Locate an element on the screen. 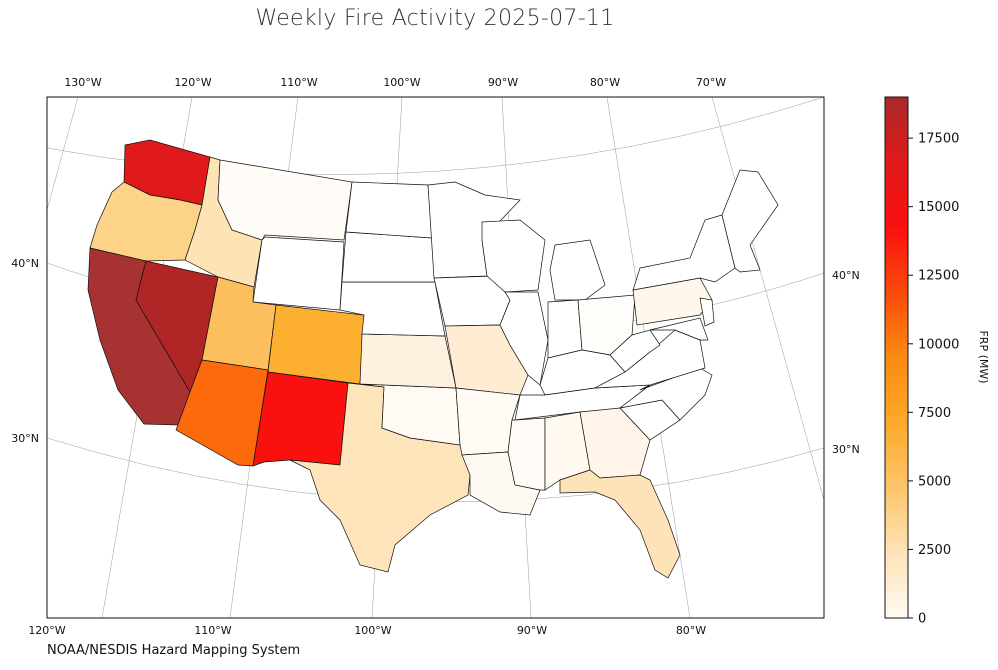 The height and width of the screenshot is (670, 998). colorbar-tick-label: 5000 is located at coordinates (934, 481).